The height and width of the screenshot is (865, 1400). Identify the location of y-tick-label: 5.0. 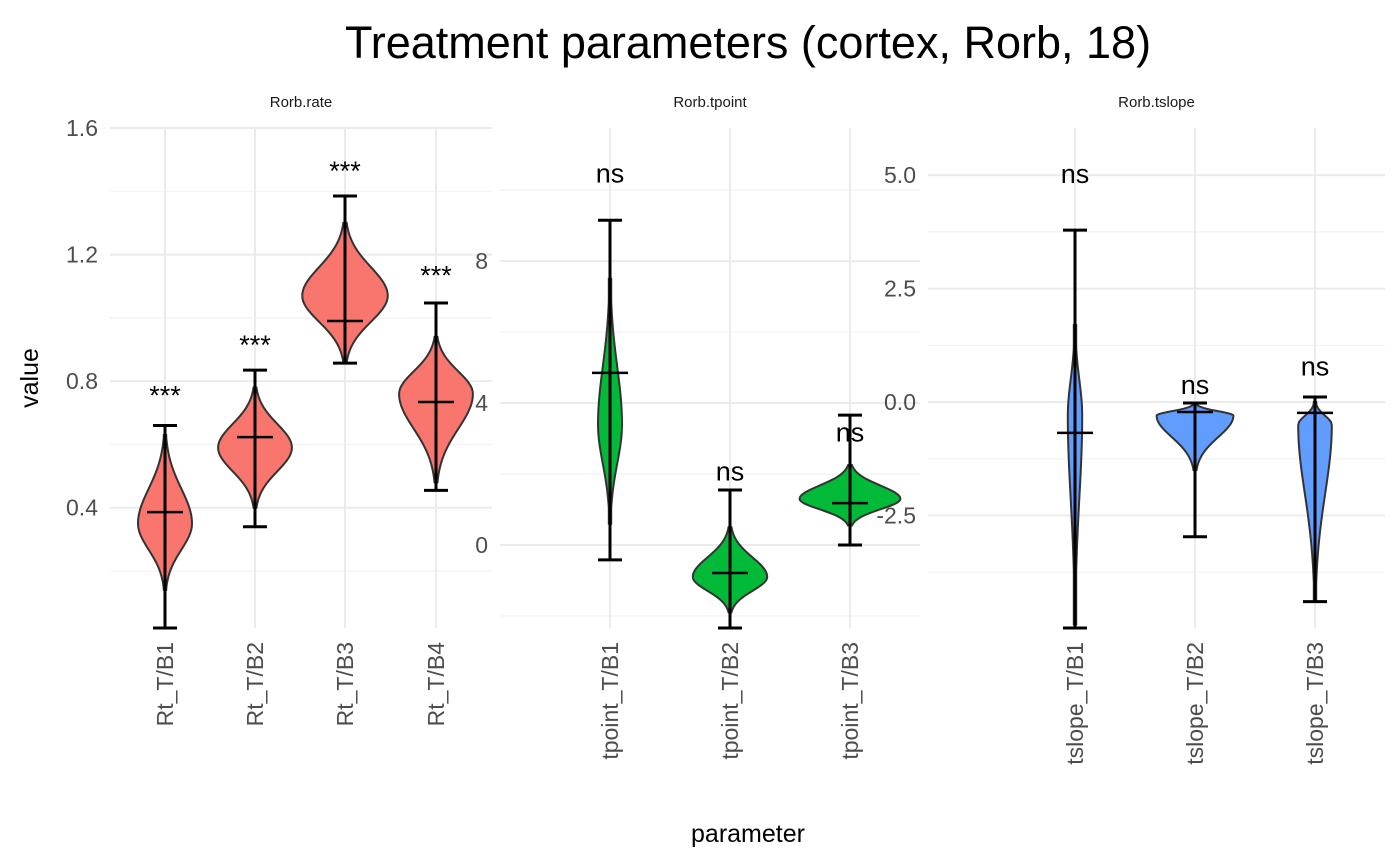
(900, 175).